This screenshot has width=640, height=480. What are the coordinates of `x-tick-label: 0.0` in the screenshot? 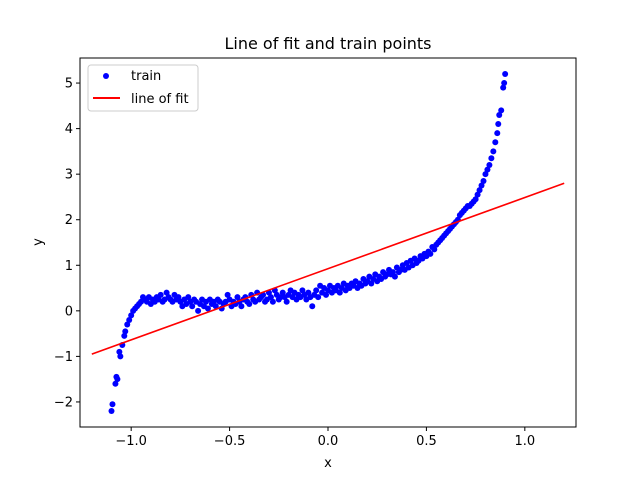 It's located at (328, 441).